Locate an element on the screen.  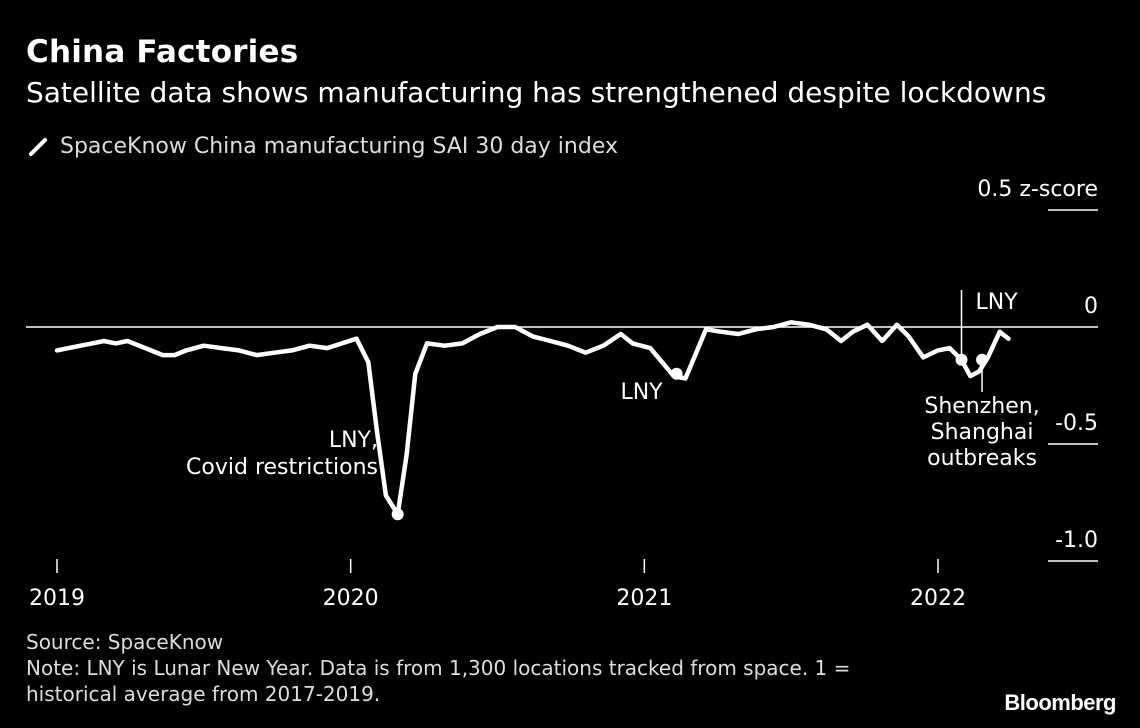
annotation-label: LNY, is located at coordinates (353, 440).